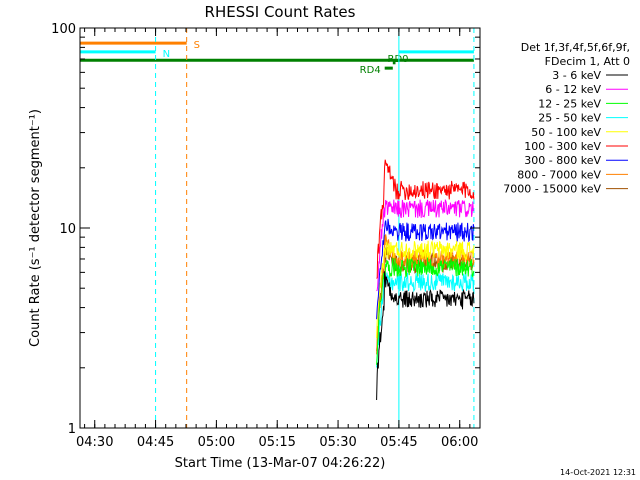  I want to click on legend-label-8: 7000 - 15000 keV, so click(552, 189).